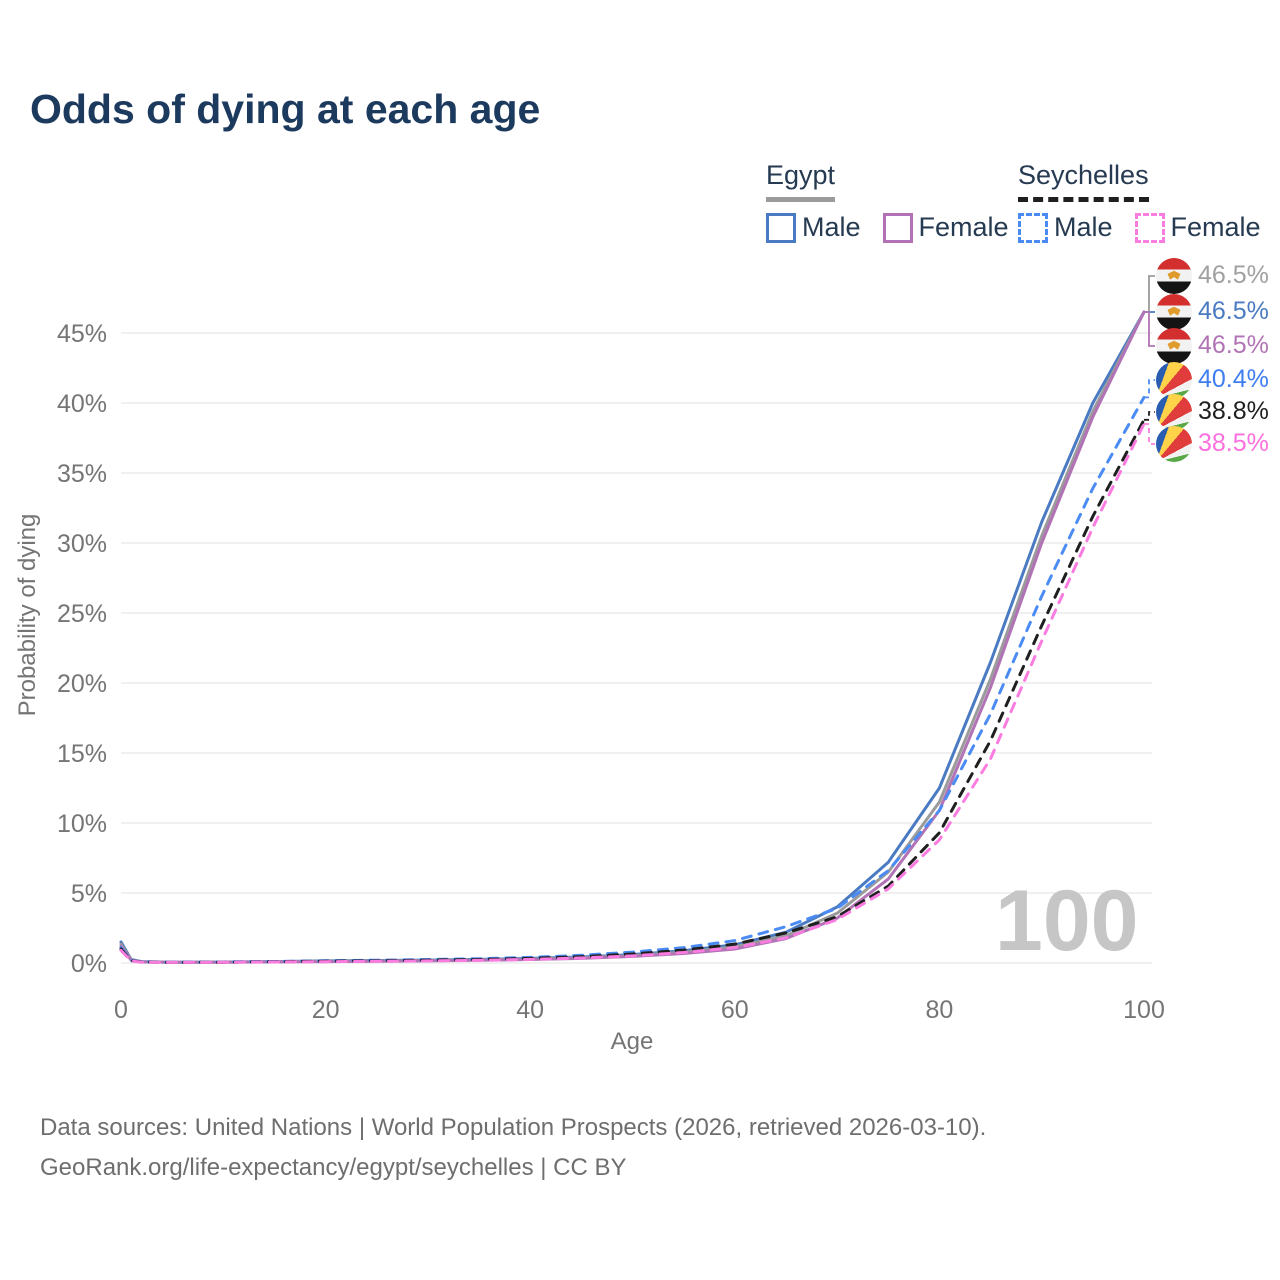  Describe the element at coordinates (632, 1041) in the screenshot. I see `x-axis-title: Age` at that location.